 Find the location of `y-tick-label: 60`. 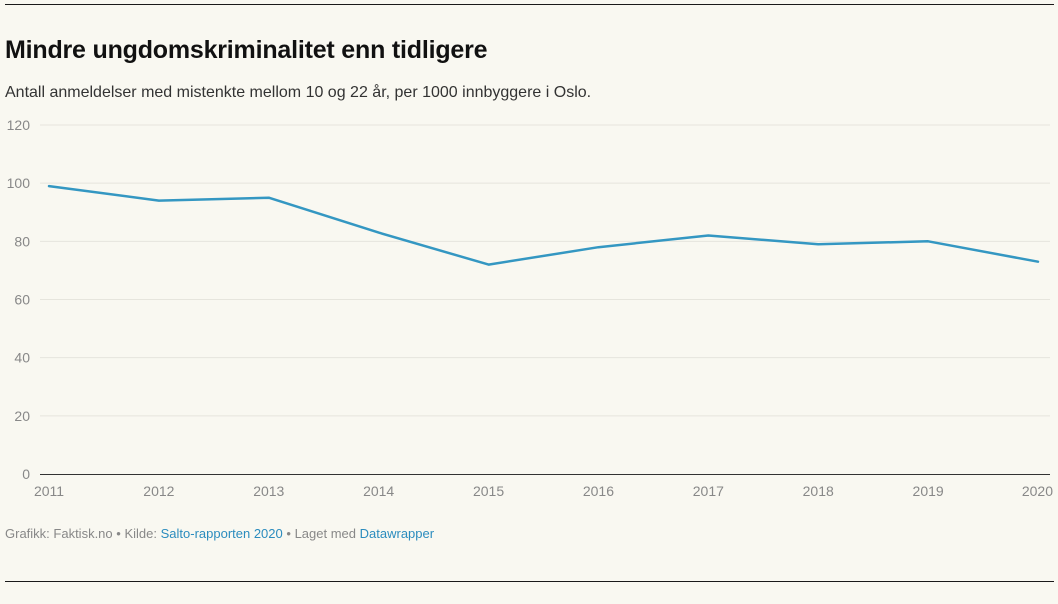

y-tick-label: 60 is located at coordinates (22, 300).